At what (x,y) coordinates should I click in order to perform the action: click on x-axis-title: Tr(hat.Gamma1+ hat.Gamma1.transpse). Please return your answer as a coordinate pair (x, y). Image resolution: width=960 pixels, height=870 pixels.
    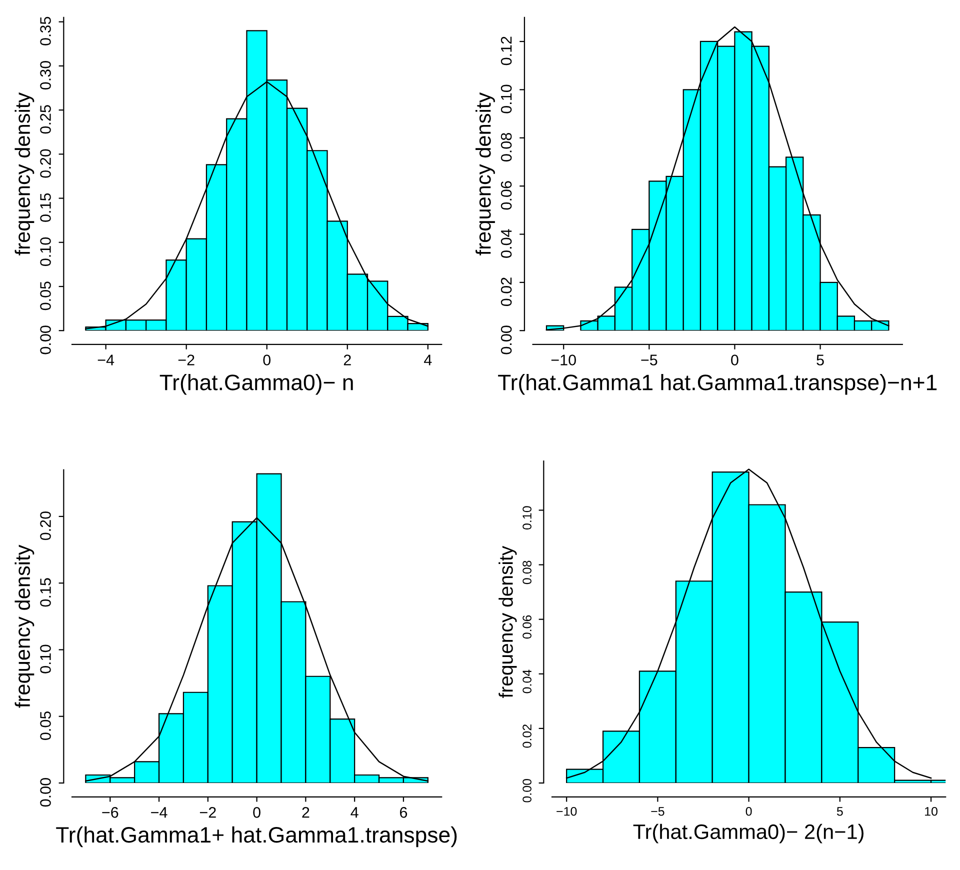
    Looking at the image, I should click on (256, 837).